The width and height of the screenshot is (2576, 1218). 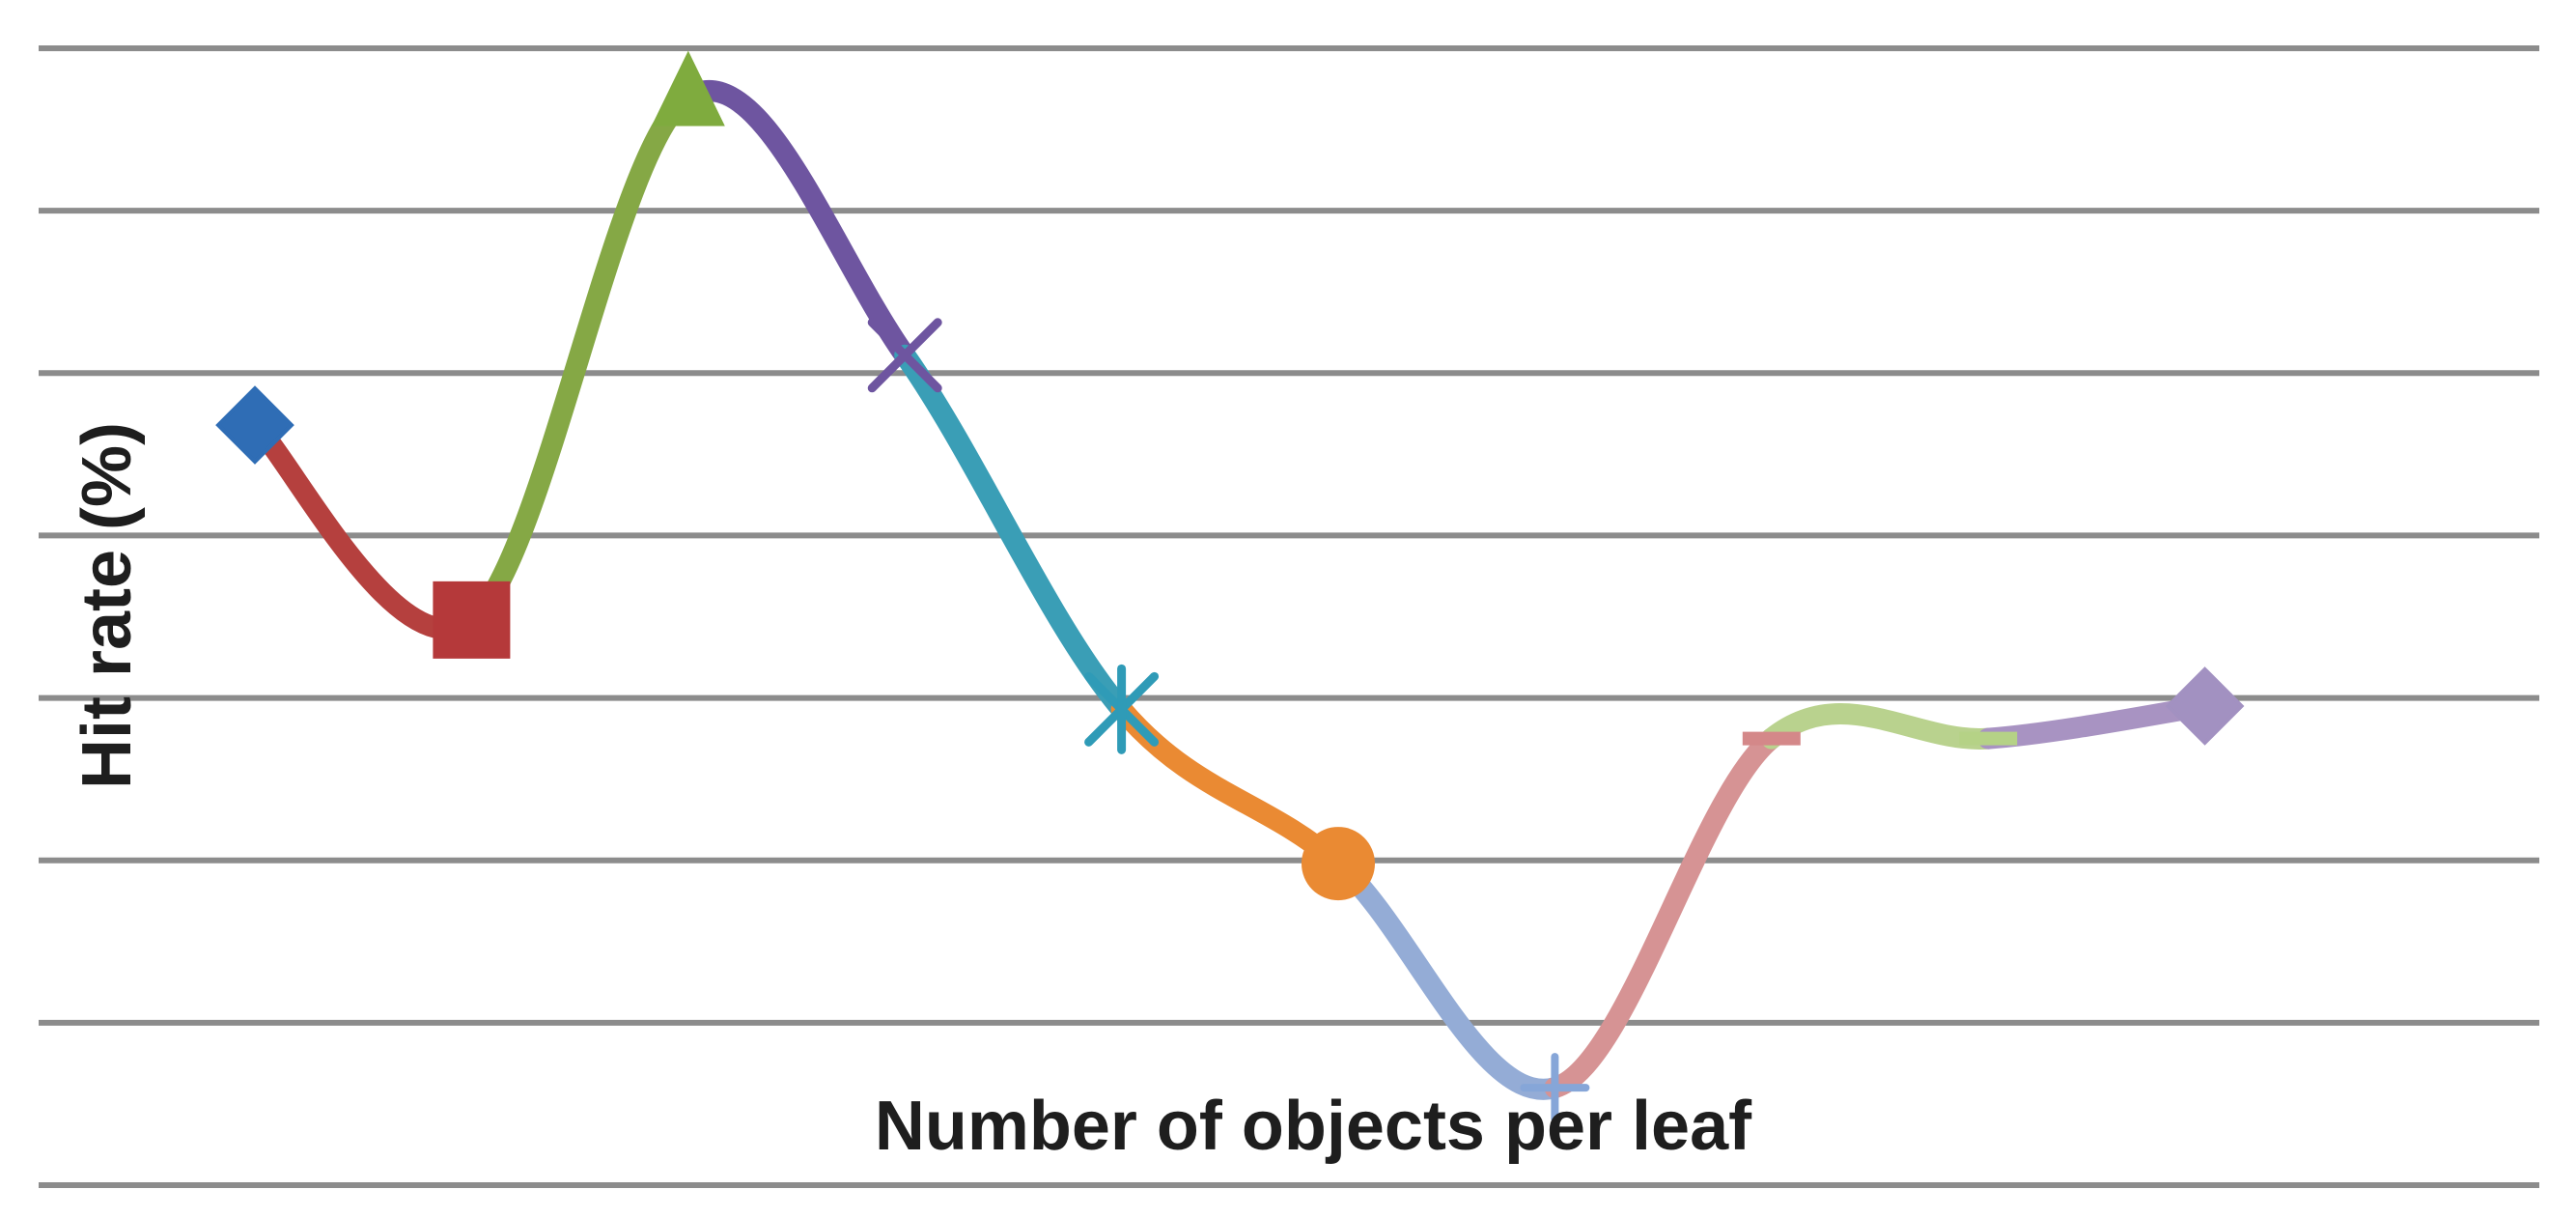 I want to click on y-axis-label: Hit rate (%), so click(x=108, y=605).